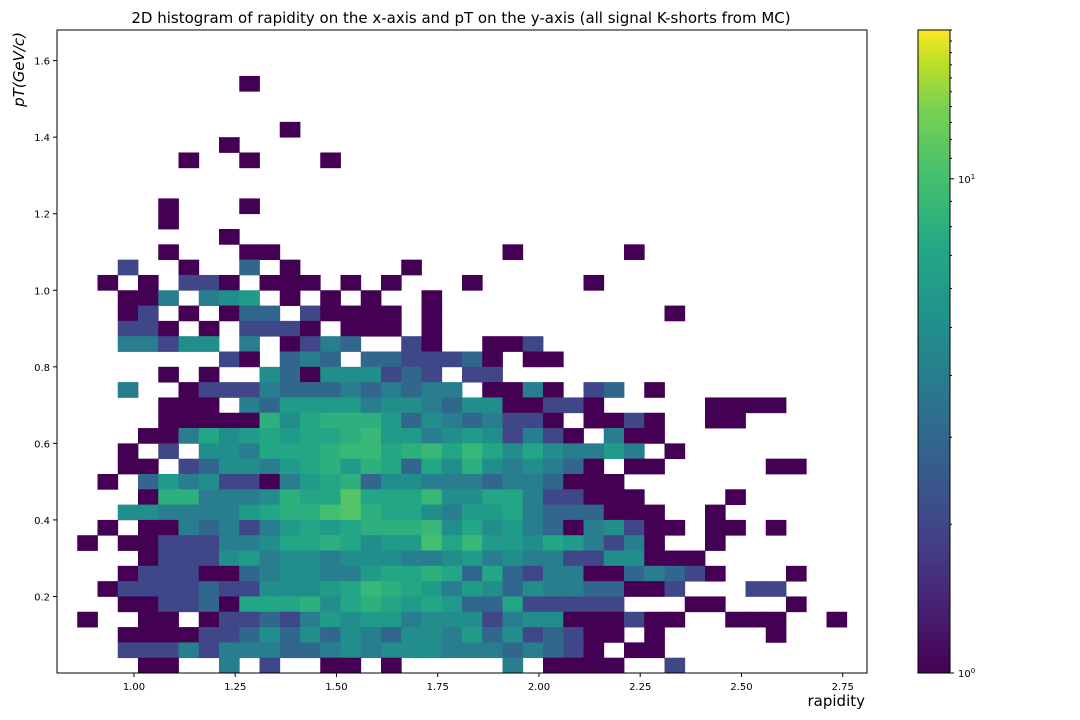  Describe the element at coordinates (42, 368) in the screenshot. I see `y-tick-label: 0.8` at that location.